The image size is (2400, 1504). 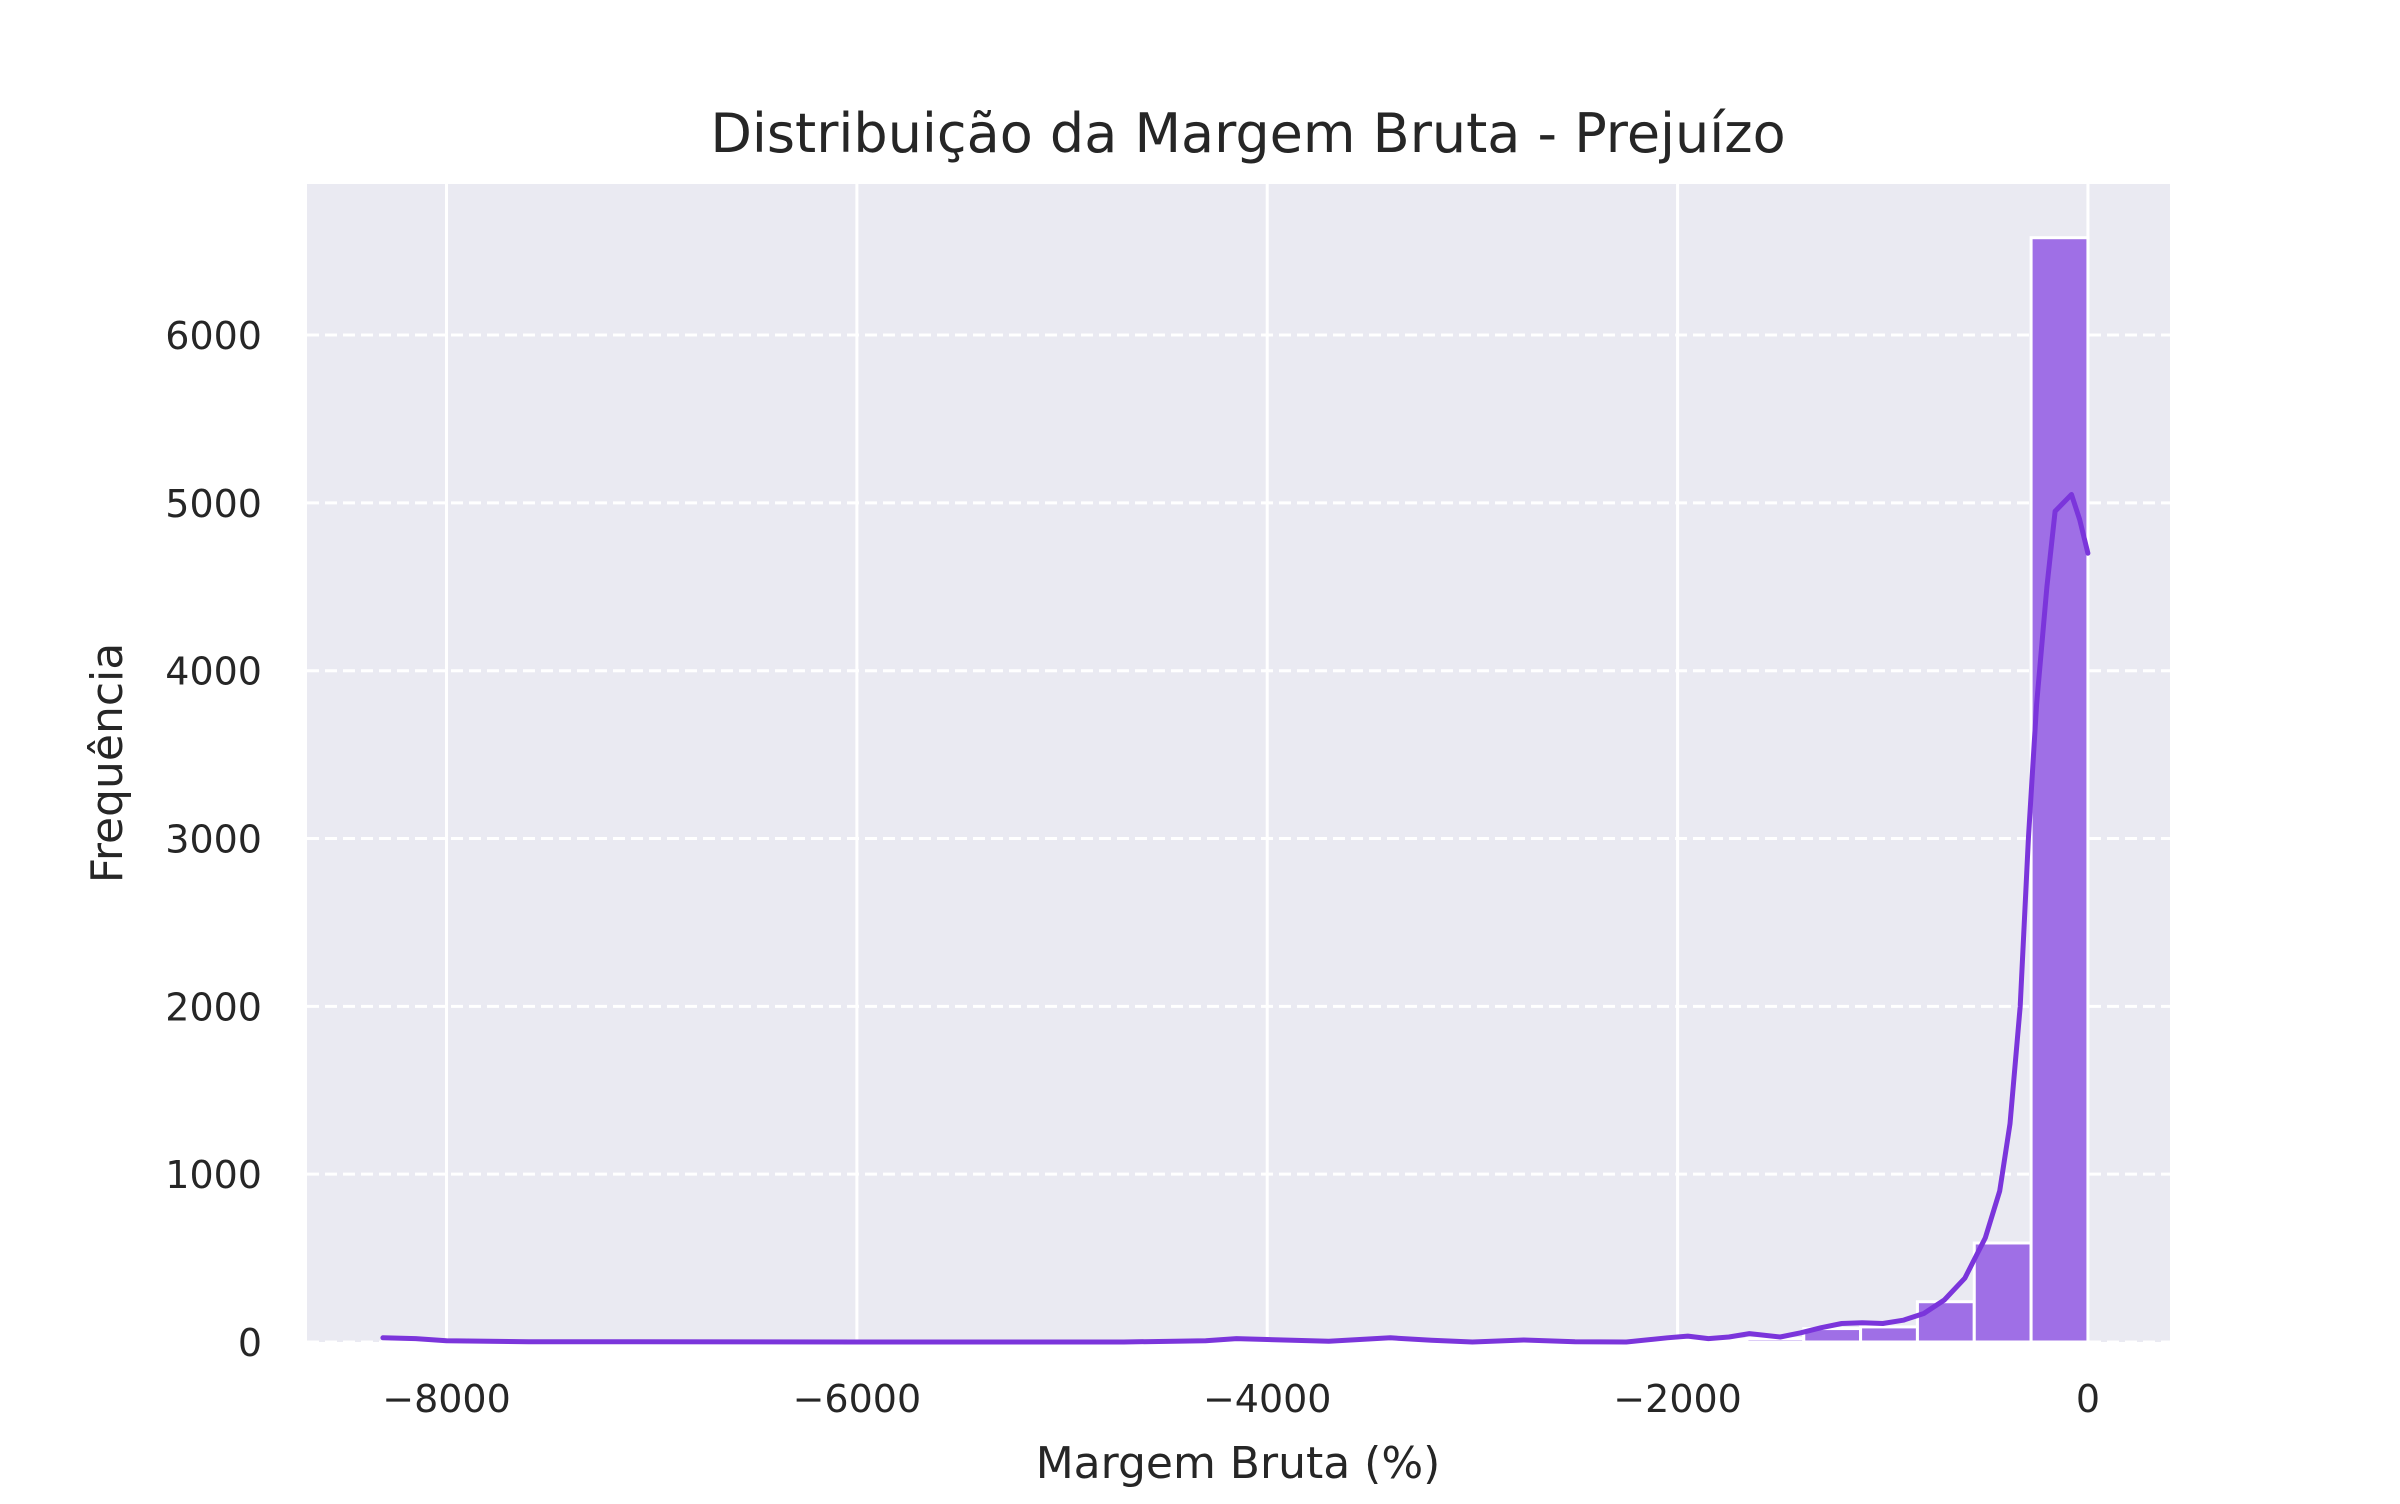 I want to click on y-tick-label: 0, so click(x=250, y=1343).